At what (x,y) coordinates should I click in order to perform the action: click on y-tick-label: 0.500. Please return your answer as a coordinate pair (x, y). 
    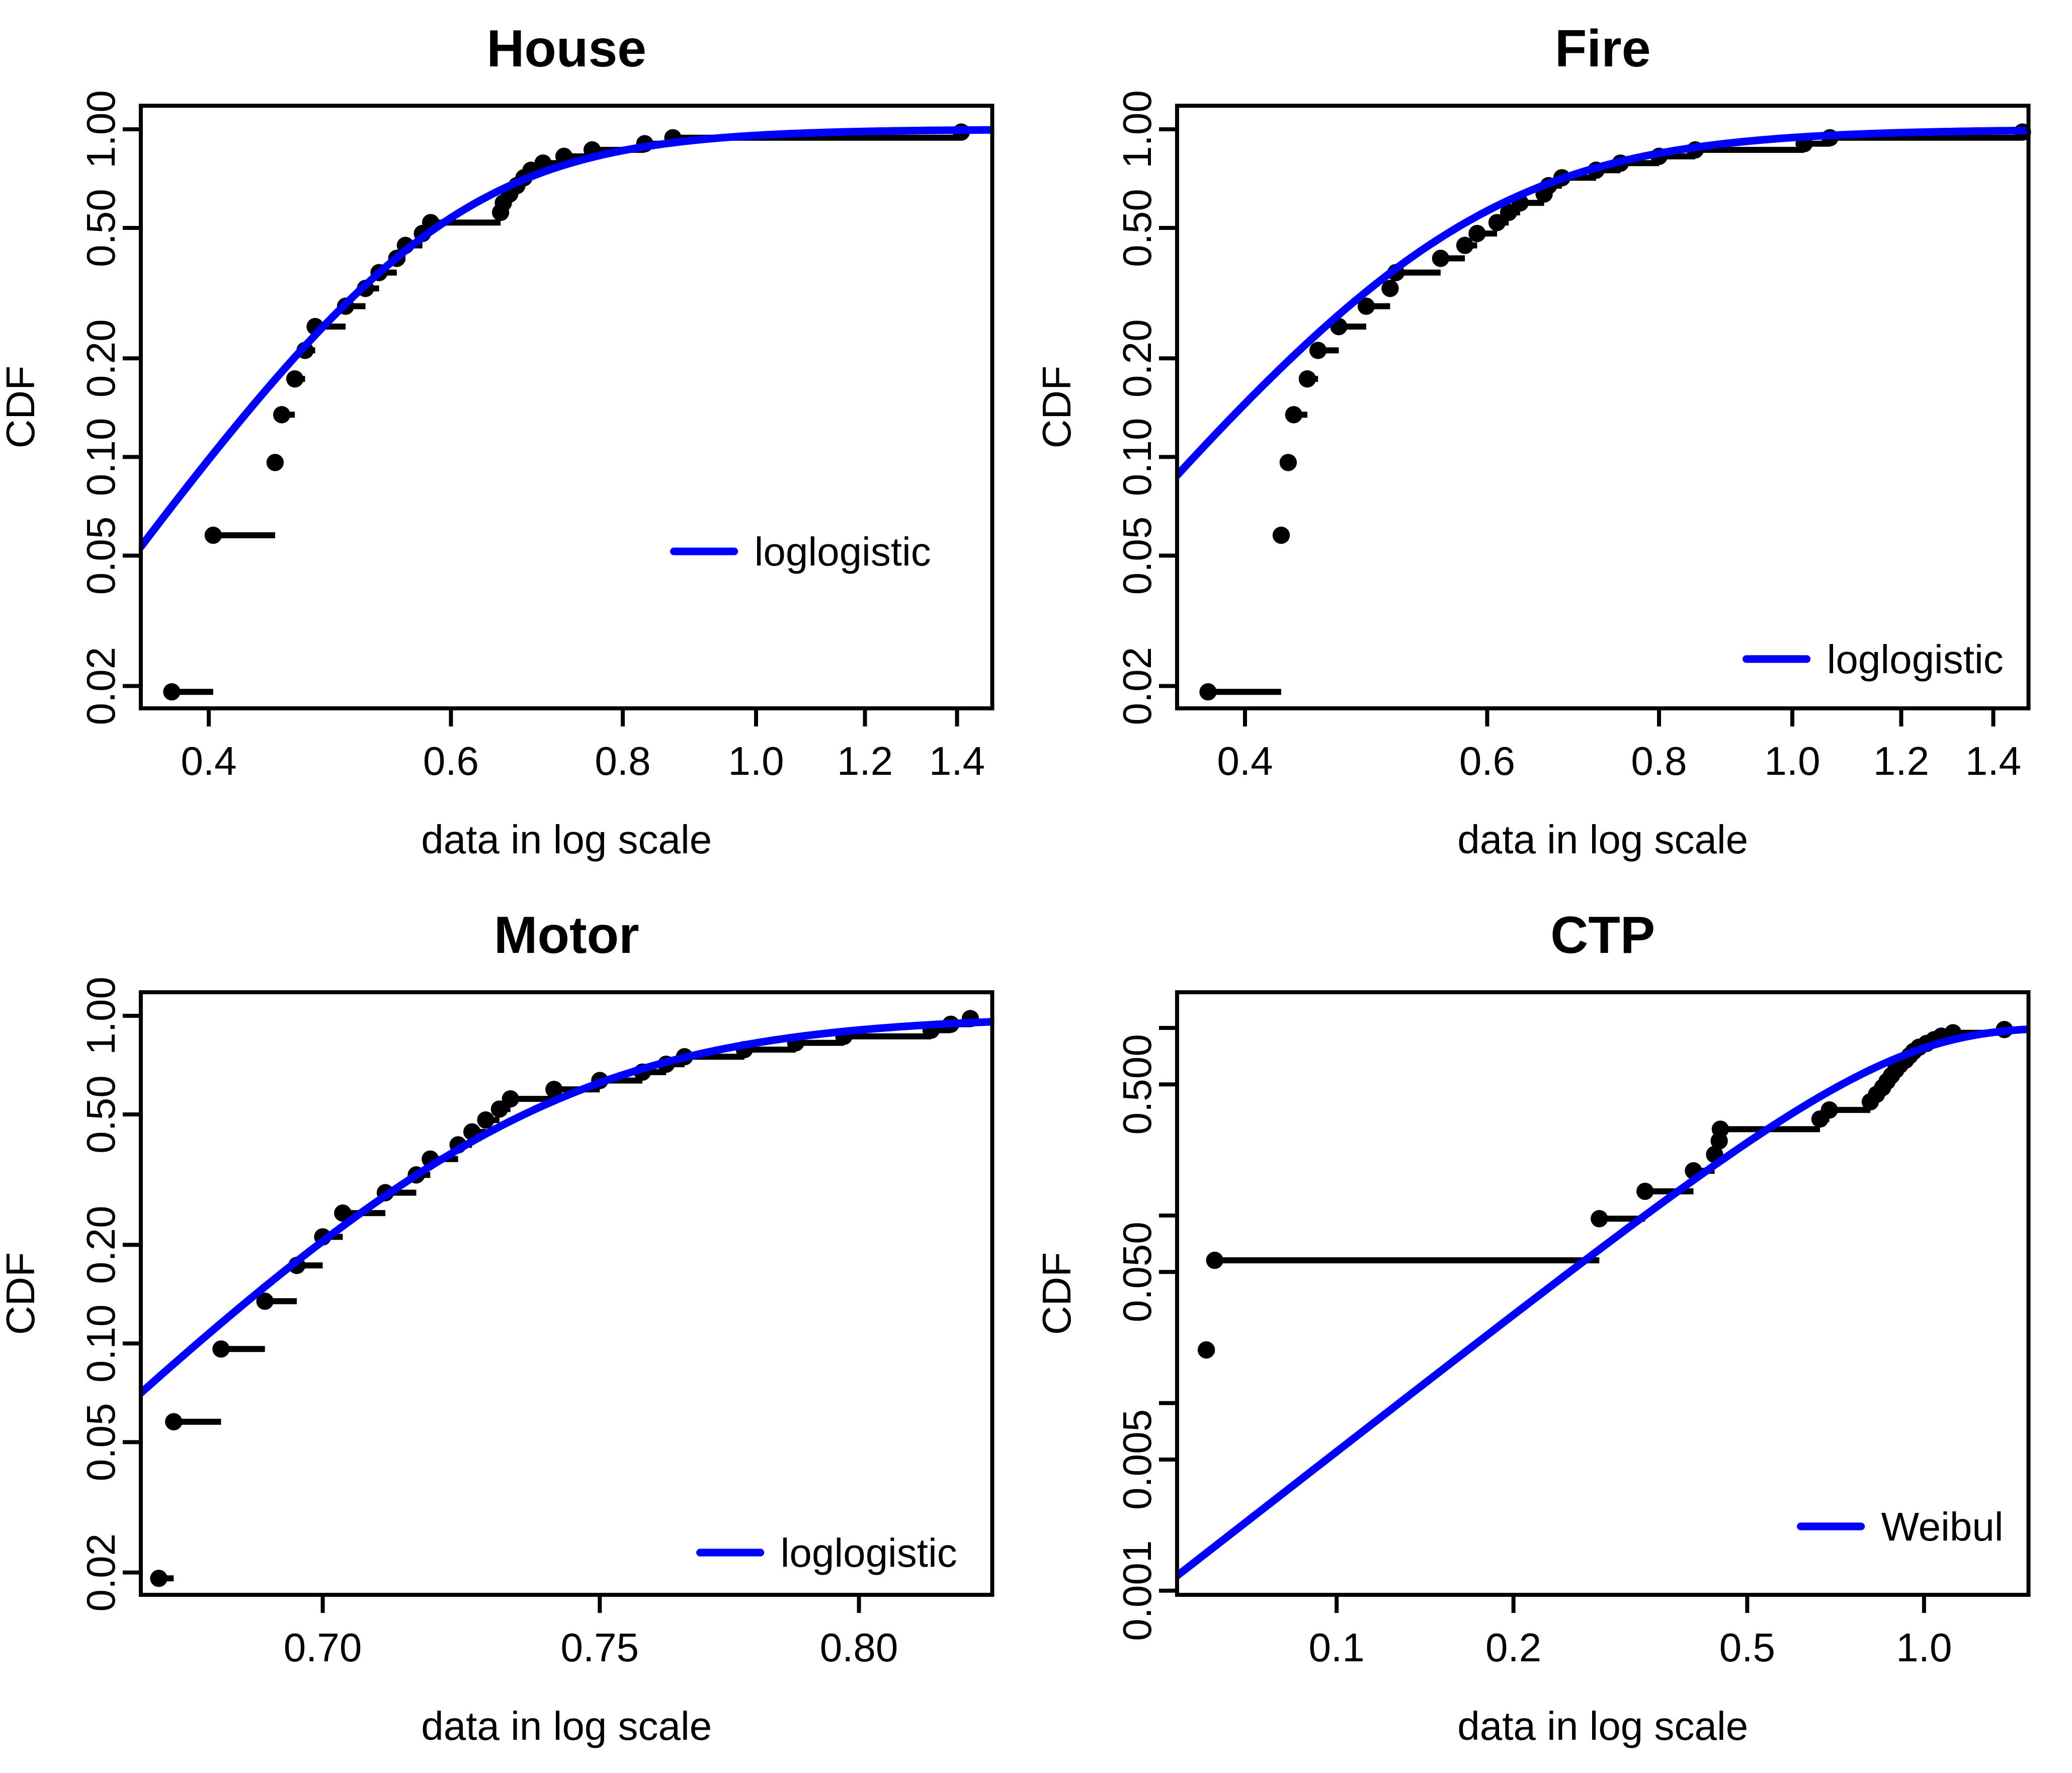
    Looking at the image, I should click on (1136, 1084).